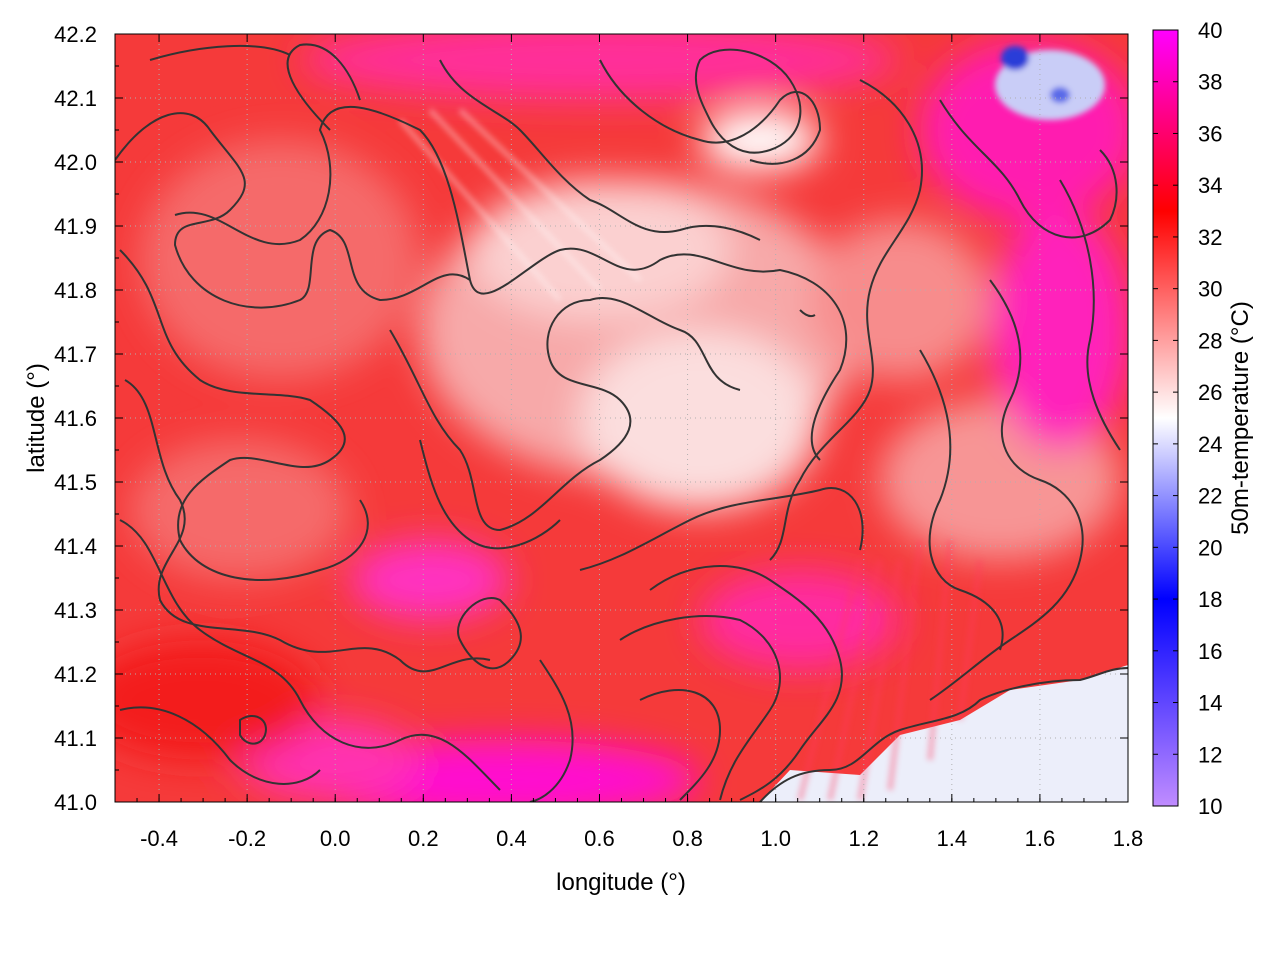  What do you see at coordinates (247, 838) in the screenshot?
I see `x-tick-label: -0.2` at bounding box center [247, 838].